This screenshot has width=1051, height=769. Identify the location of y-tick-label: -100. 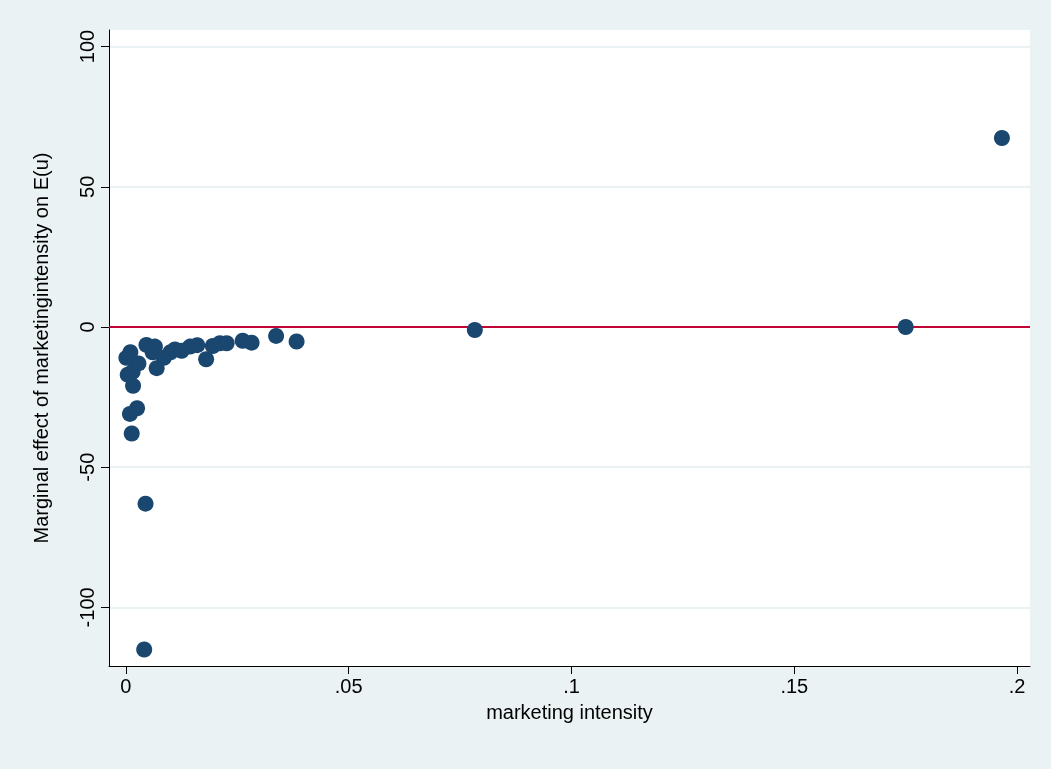
(87, 607).